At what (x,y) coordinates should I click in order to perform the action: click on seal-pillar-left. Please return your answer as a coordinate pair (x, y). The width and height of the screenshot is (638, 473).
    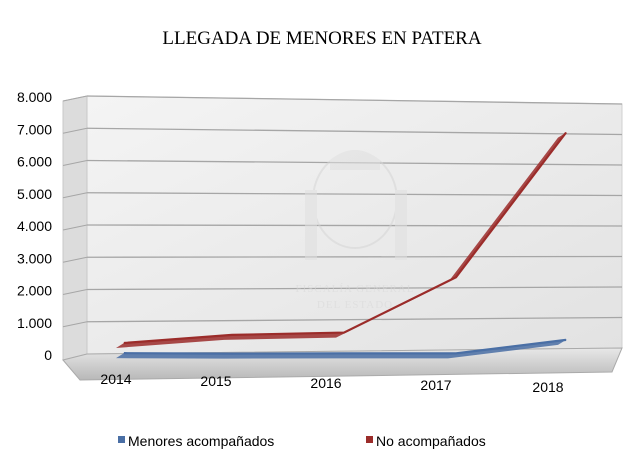
    Looking at the image, I should click on (311, 225).